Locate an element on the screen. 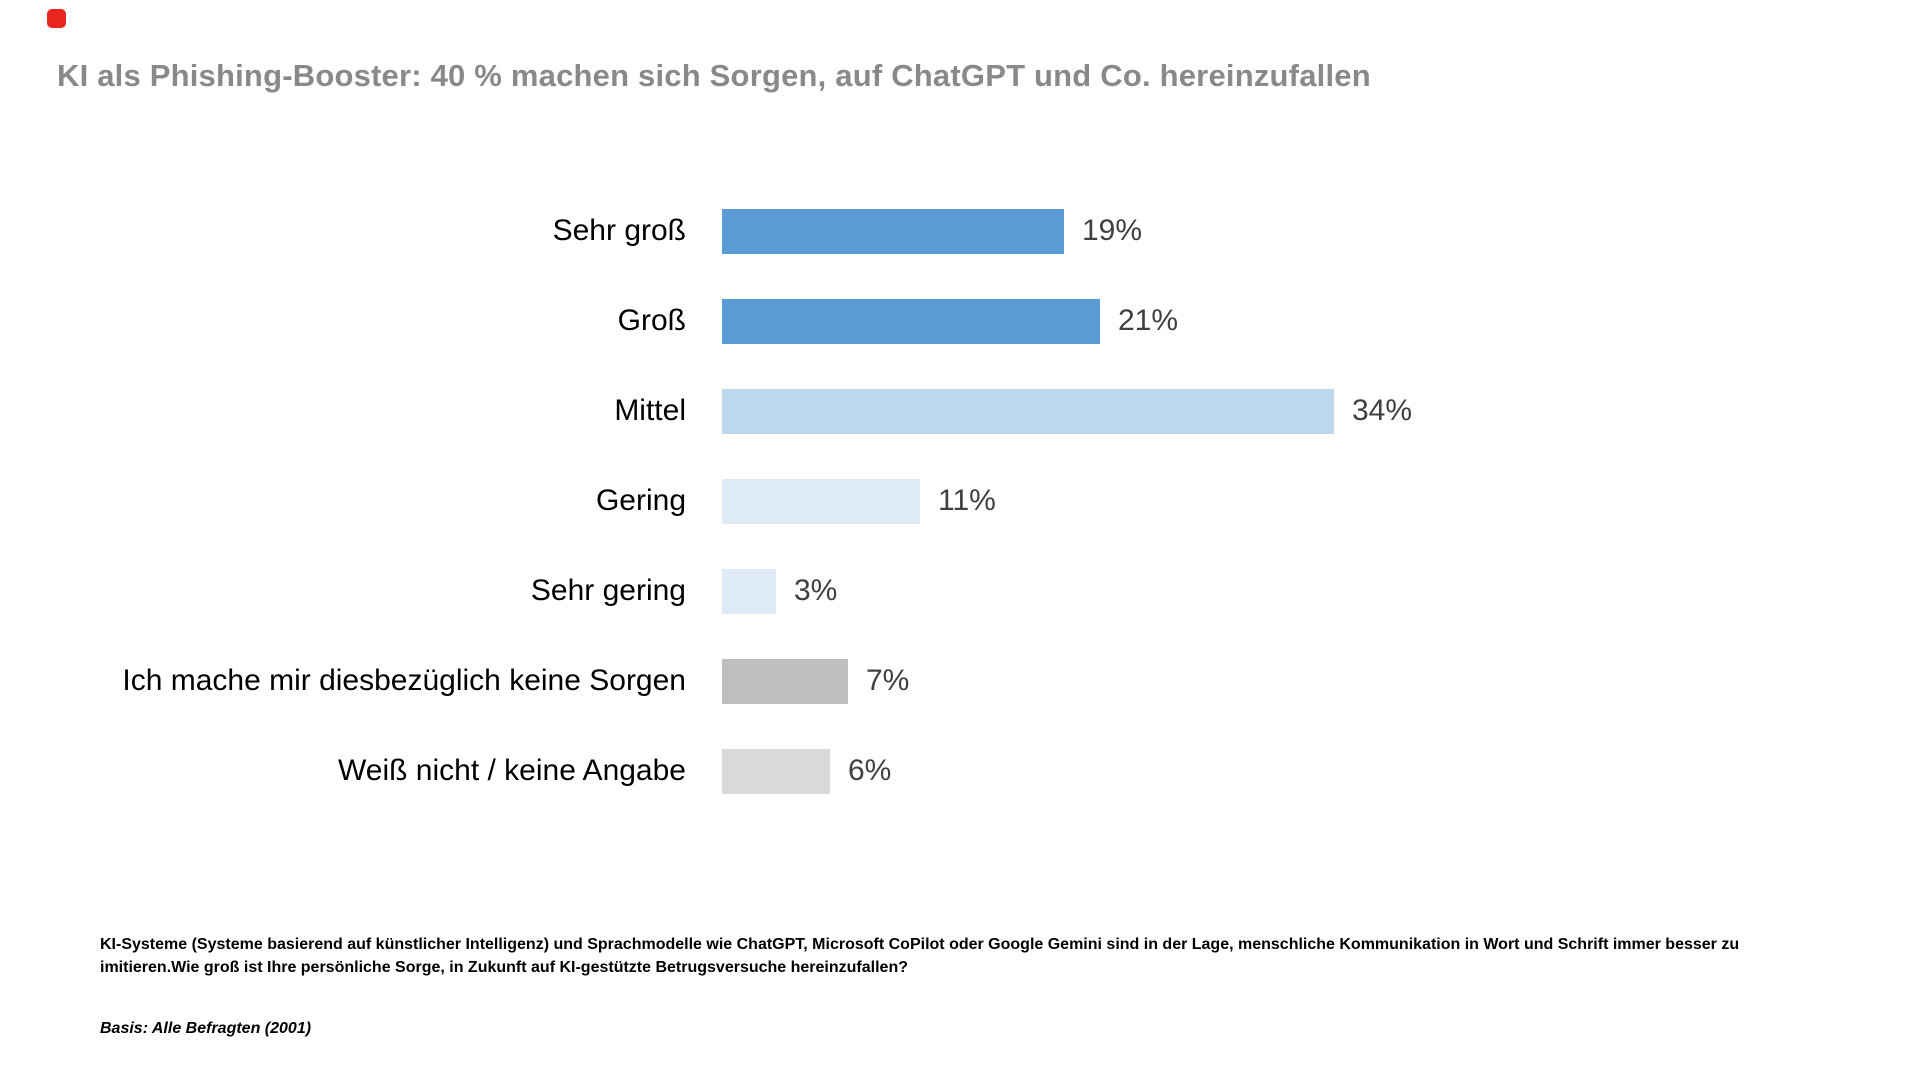 The width and height of the screenshot is (1920, 1080). value-label: 3% is located at coordinates (816, 590).